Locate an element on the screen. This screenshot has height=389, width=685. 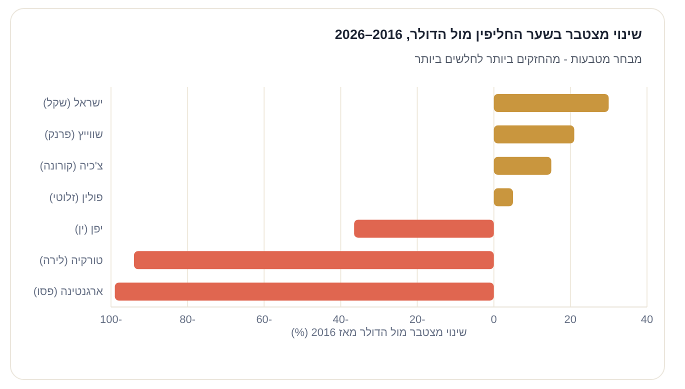
y-tick-label: ארגנטינה (פסו) is located at coordinates (68, 292).